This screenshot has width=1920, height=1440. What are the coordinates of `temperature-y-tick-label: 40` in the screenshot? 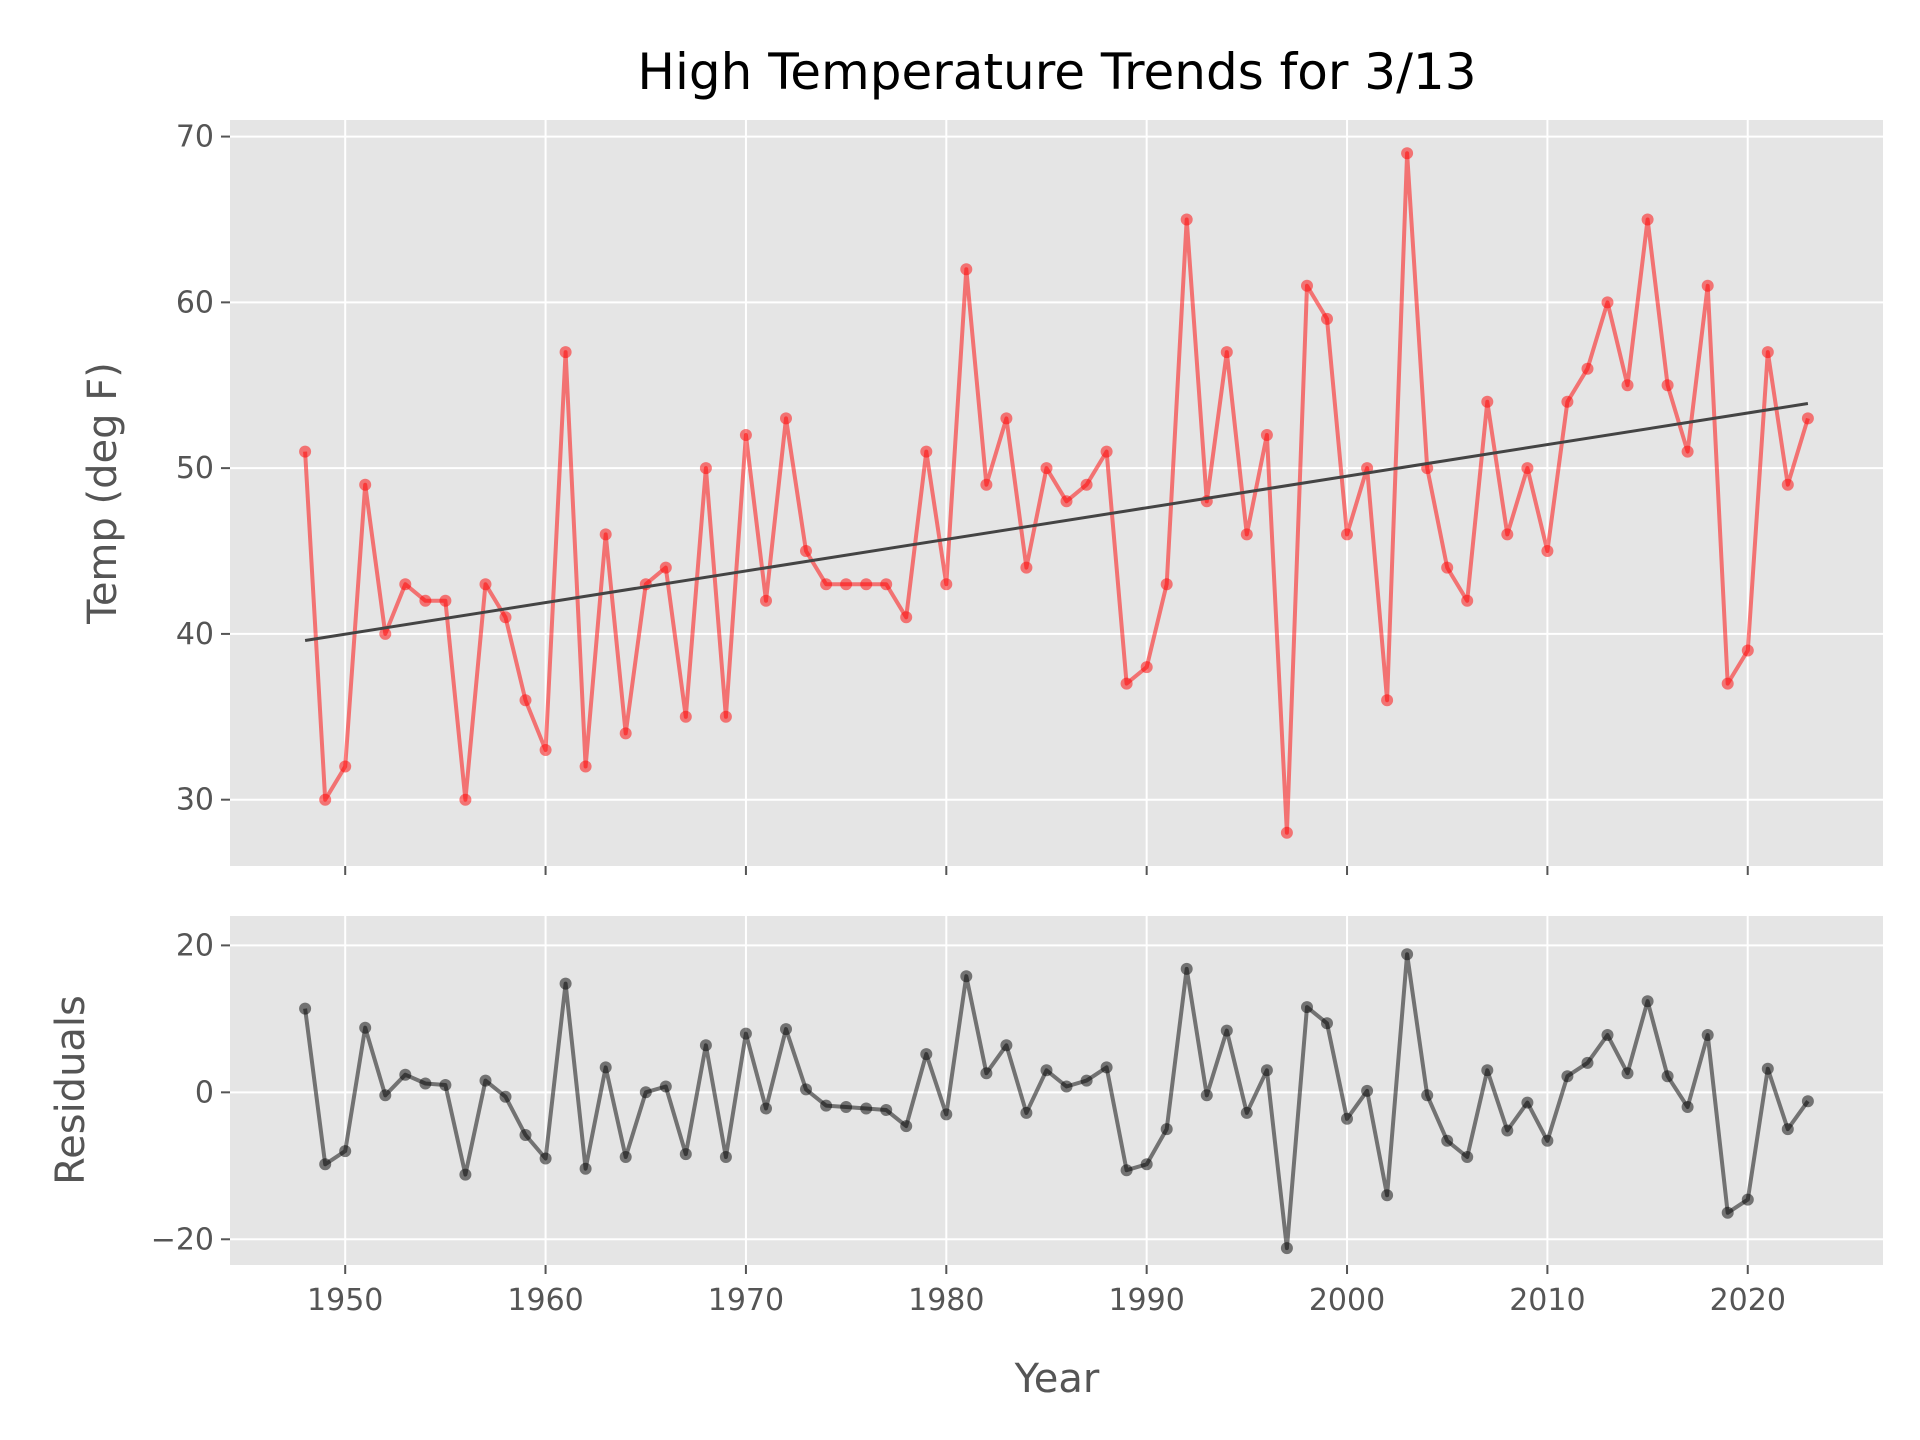 It's located at (195, 634).